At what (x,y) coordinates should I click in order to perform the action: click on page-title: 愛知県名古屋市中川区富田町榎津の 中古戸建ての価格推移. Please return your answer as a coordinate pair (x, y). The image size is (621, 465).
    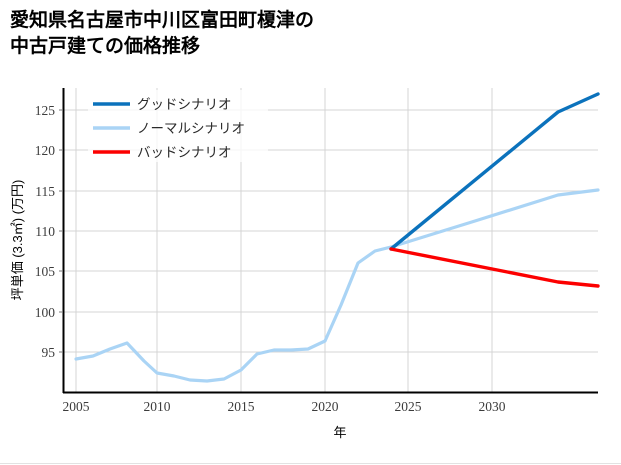
    Looking at the image, I should click on (162, 33).